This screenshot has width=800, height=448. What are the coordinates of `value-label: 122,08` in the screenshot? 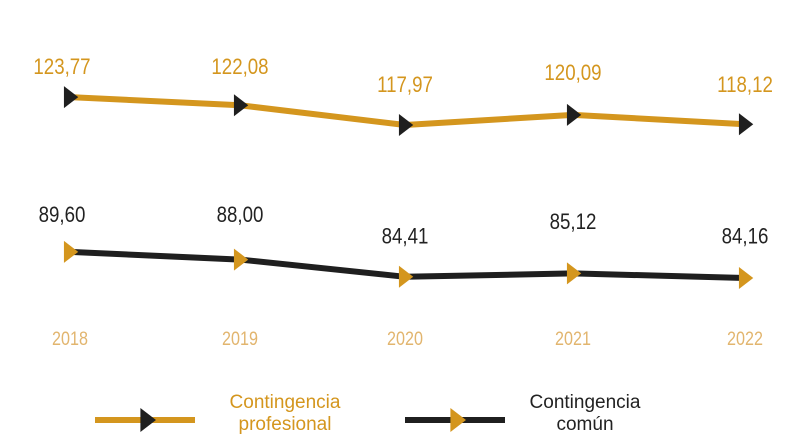 It's located at (239, 67).